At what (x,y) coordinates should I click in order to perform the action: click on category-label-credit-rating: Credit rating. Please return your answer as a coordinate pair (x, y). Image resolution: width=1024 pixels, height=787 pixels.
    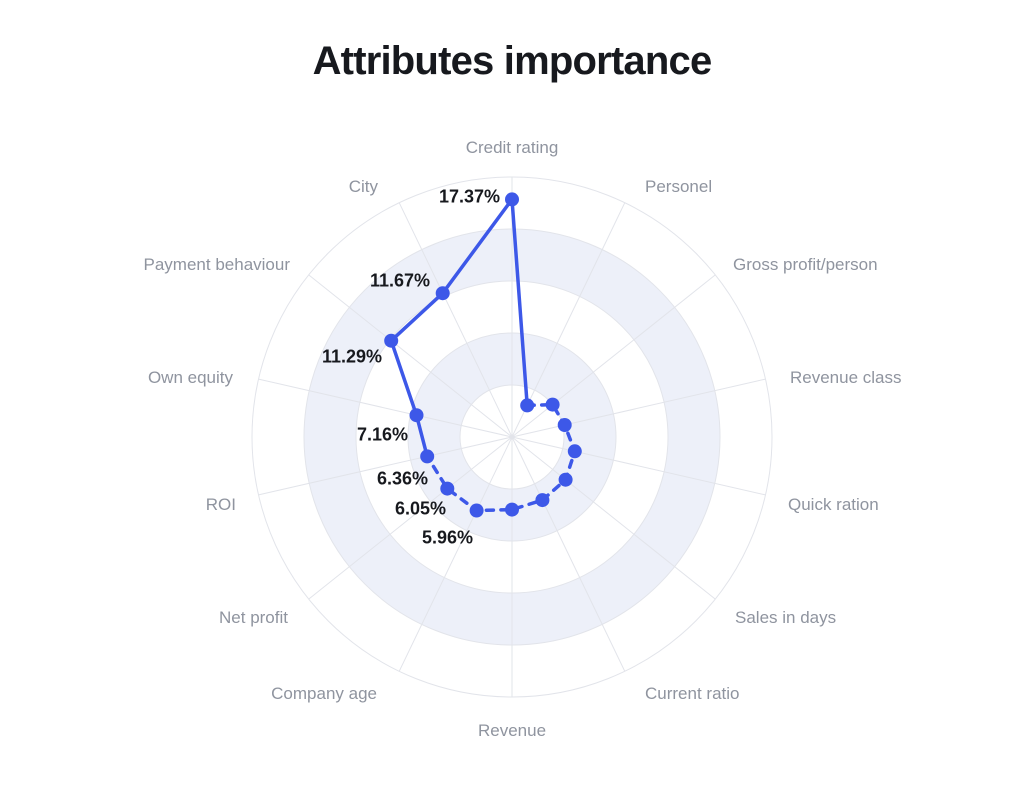
    Looking at the image, I should click on (512, 147).